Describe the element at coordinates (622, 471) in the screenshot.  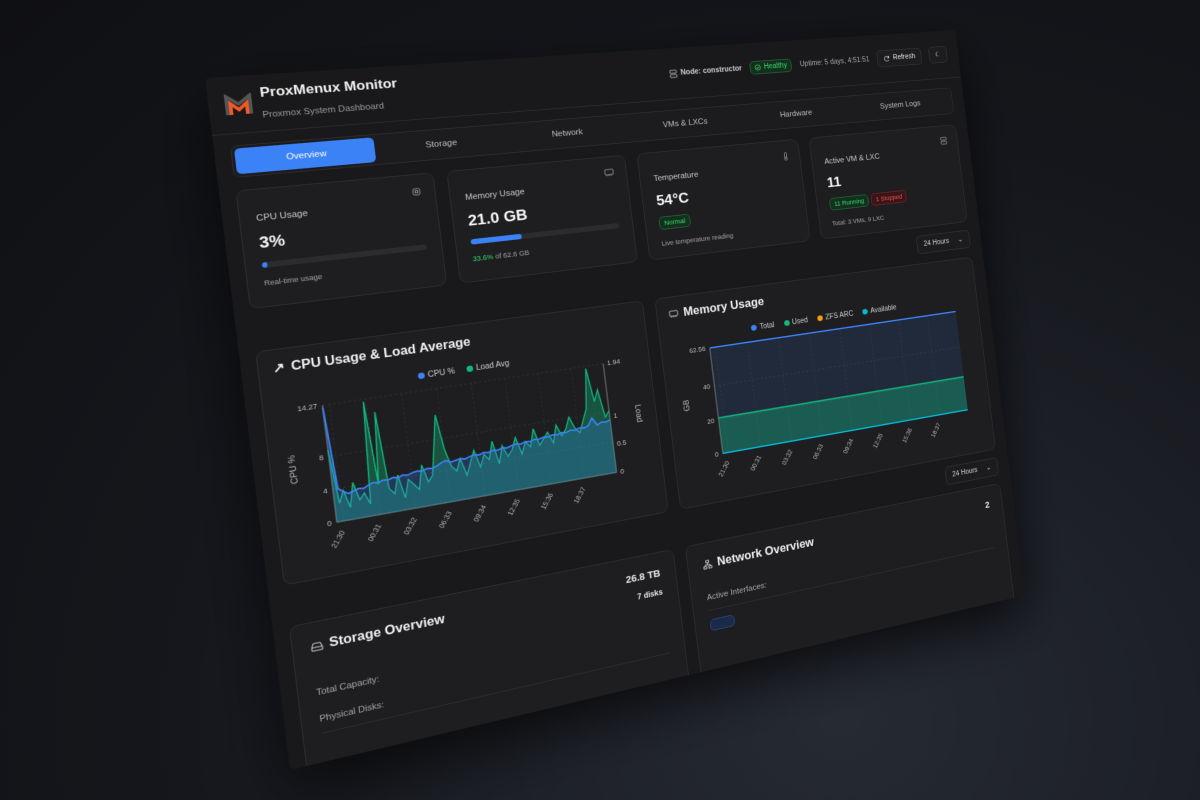
I see `y2-tick-label: 0` at that location.